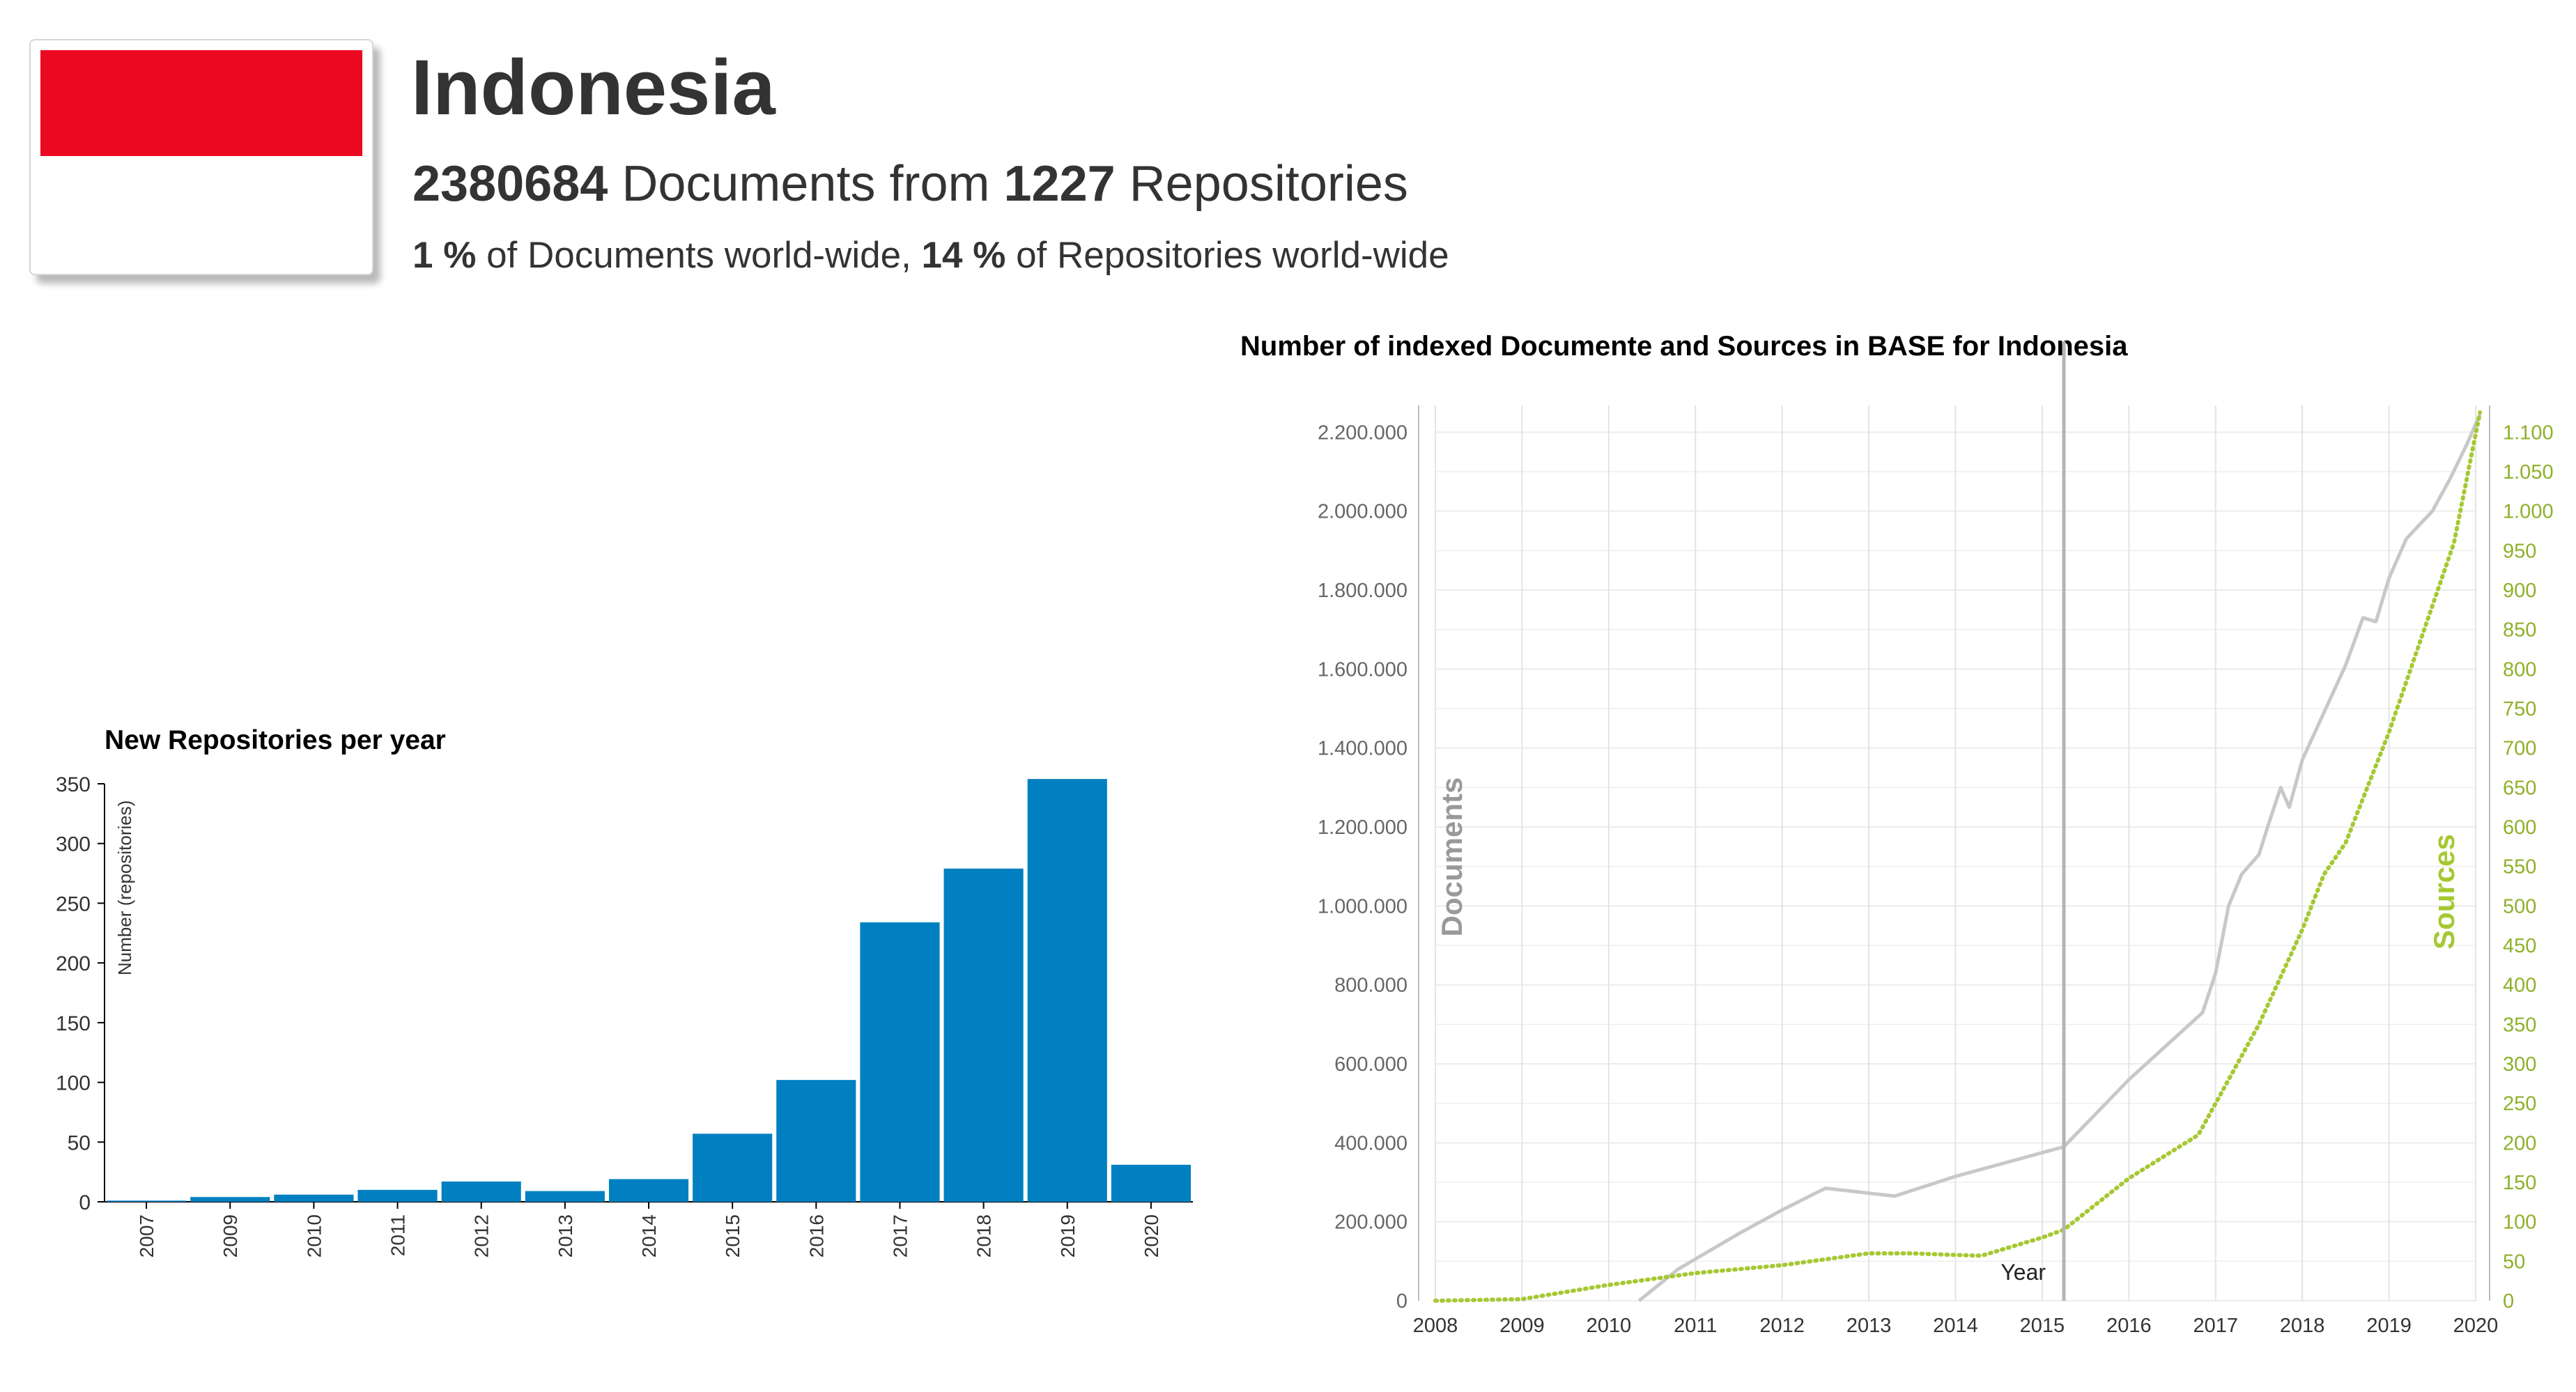 This screenshot has height=1392, width=2576. What do you see at coordinates (2514, 1262) in the screenshot?
I see `line-y2-tick-label: 50` at bounding box center [2514, 1262].